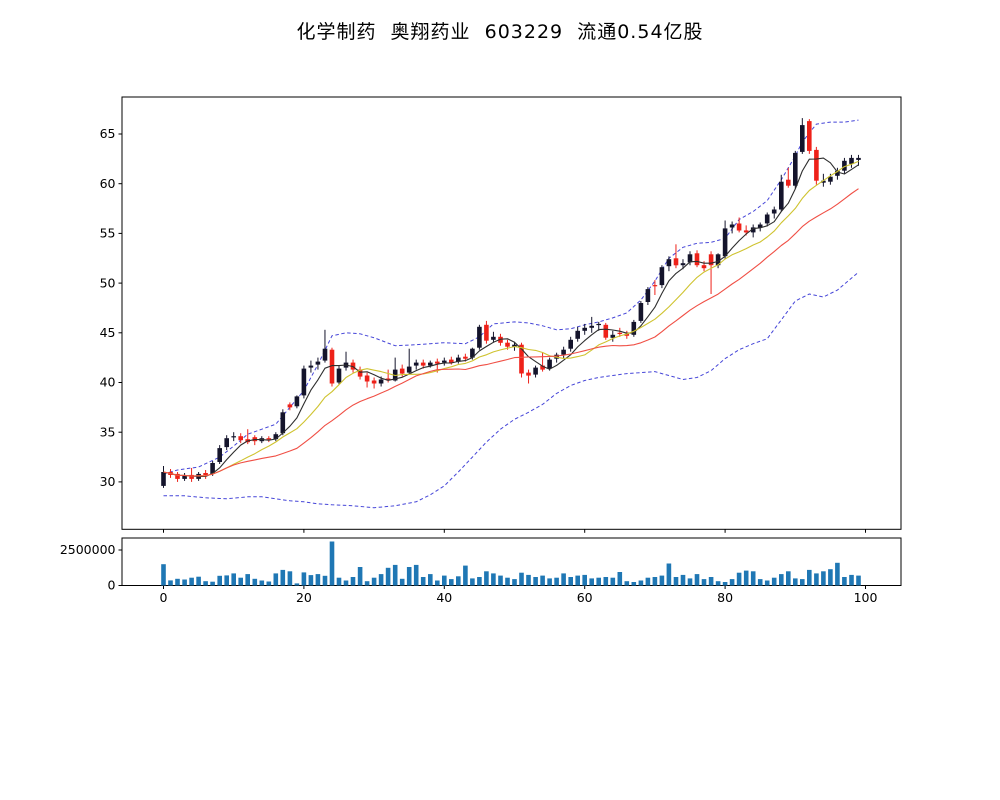 Image resolution: width=1000 pixels, height=800 pixels. I want to click on x-tick-label: 100, so click(866, 597).